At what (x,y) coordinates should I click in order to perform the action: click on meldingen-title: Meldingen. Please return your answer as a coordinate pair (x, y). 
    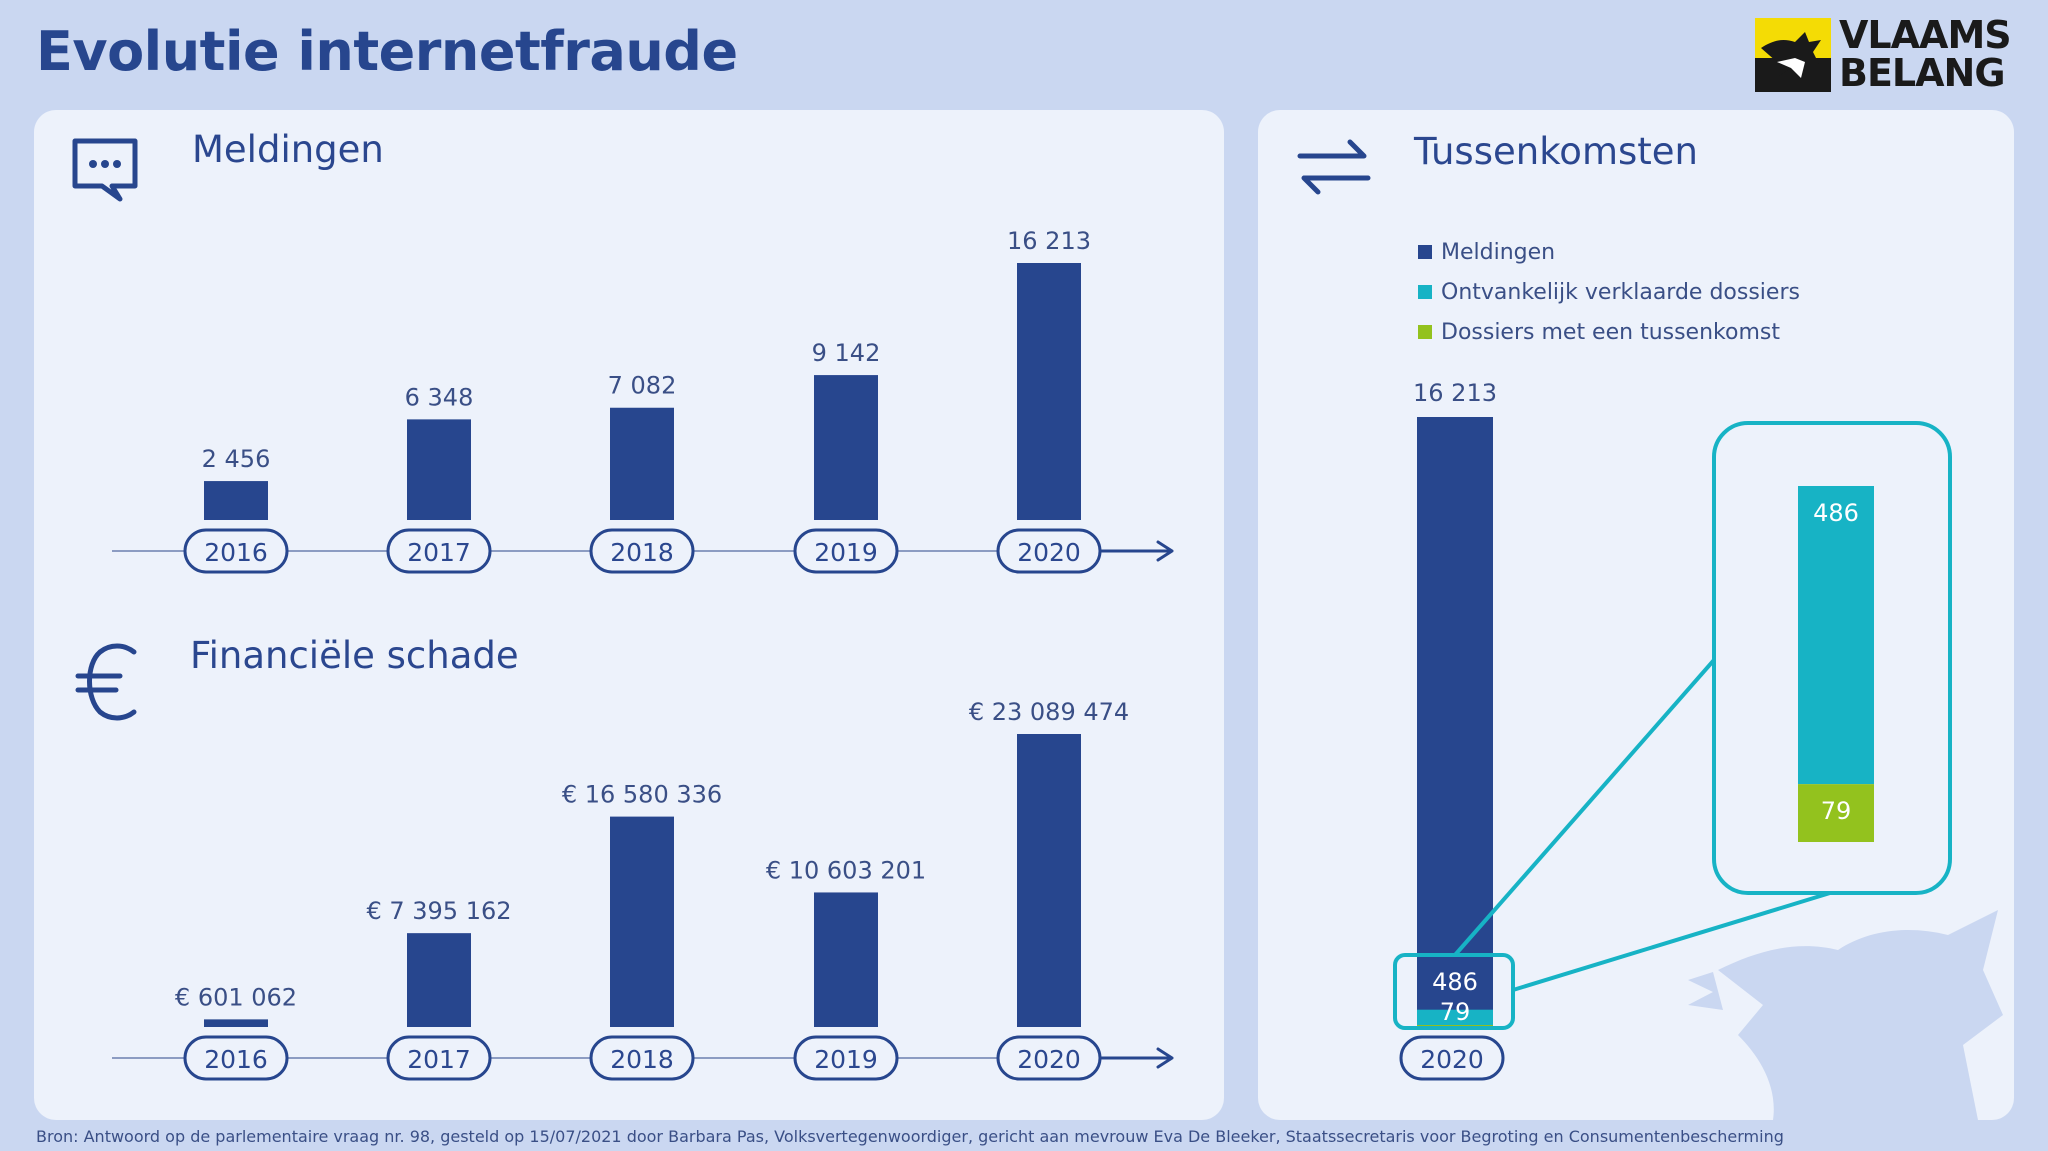
    Looking at the image, I should click on (288, 149).